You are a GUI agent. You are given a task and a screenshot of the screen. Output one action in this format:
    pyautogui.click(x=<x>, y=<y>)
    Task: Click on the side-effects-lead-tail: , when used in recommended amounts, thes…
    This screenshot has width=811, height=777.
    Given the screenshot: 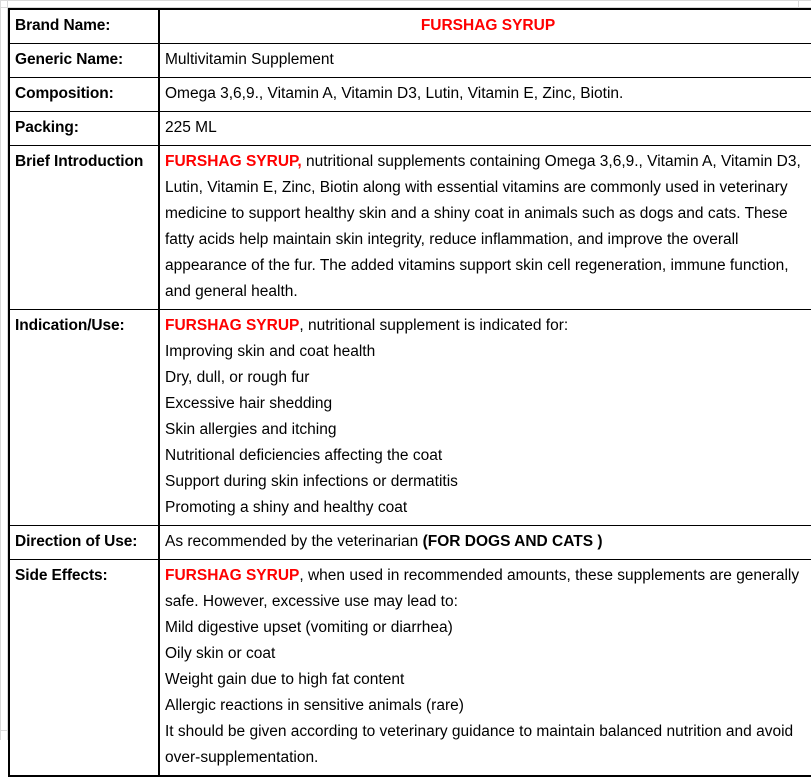 What is the action you would take?
    pyautogui.click(x=482, y=588)
    